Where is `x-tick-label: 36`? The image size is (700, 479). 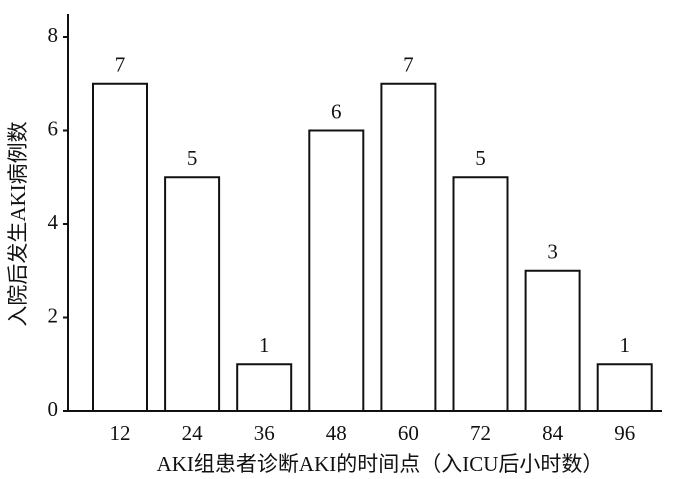 x-tick-label: 36 is located at coordinates (264, 433).